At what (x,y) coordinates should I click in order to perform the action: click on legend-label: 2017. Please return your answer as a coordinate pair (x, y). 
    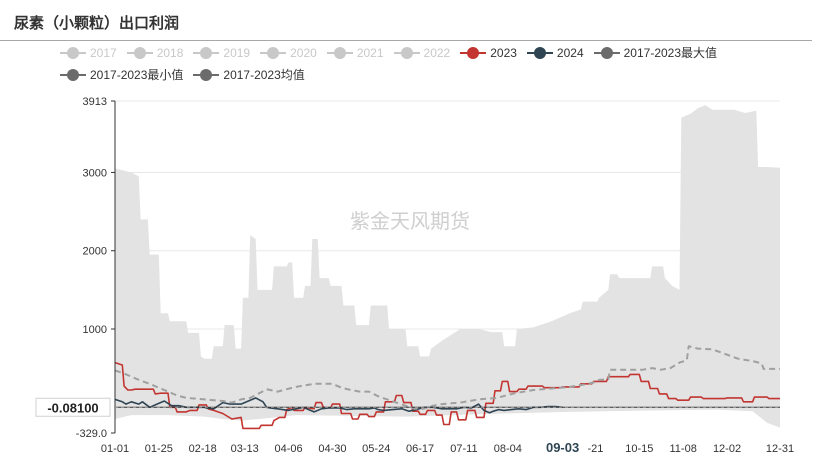
    Looking at the image, I should click on (103, 53).